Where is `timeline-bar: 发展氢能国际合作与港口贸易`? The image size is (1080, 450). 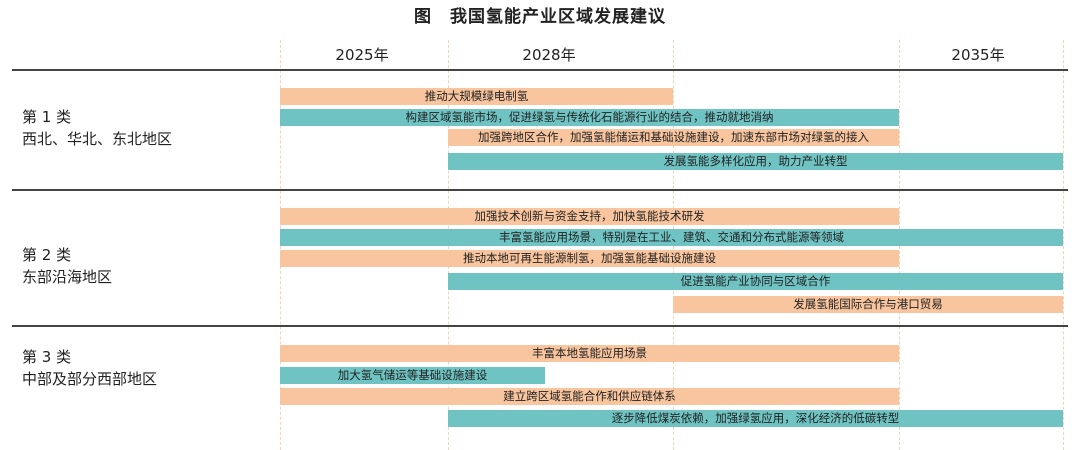
timeline-bar: 发展氢能国际合作与港口贸易 is located at coordinates (868, 304).